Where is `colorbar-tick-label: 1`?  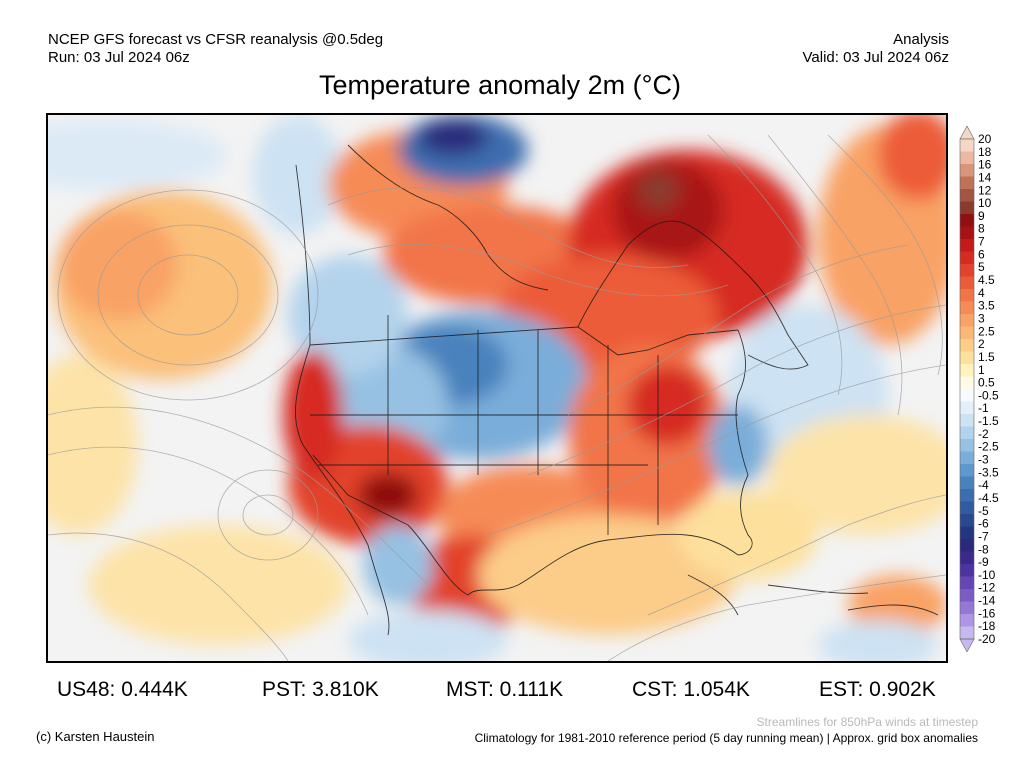 colorbar-tick-label: 1 is located at coordinates (981, 370).